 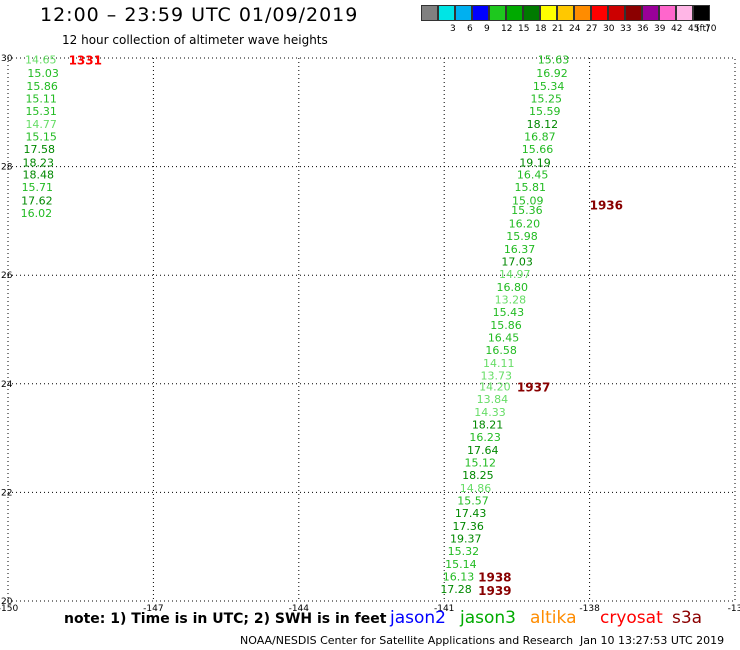 I want to click on wave-height-point: 15.66, so click(x=538, y=149).